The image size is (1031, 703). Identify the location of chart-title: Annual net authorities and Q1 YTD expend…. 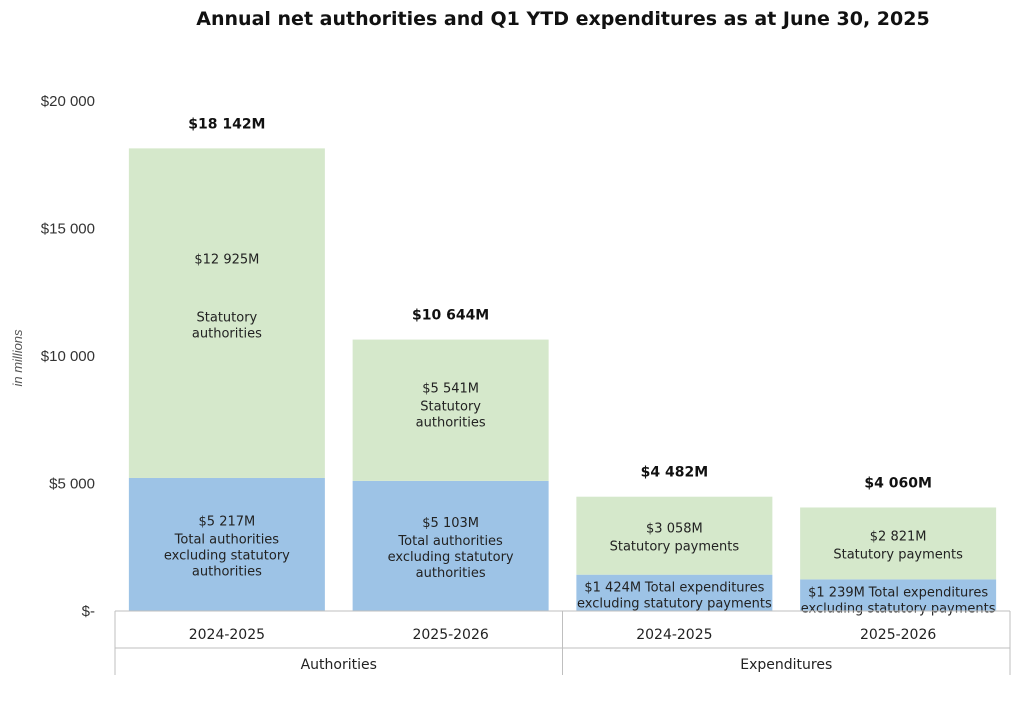
(563, 19).